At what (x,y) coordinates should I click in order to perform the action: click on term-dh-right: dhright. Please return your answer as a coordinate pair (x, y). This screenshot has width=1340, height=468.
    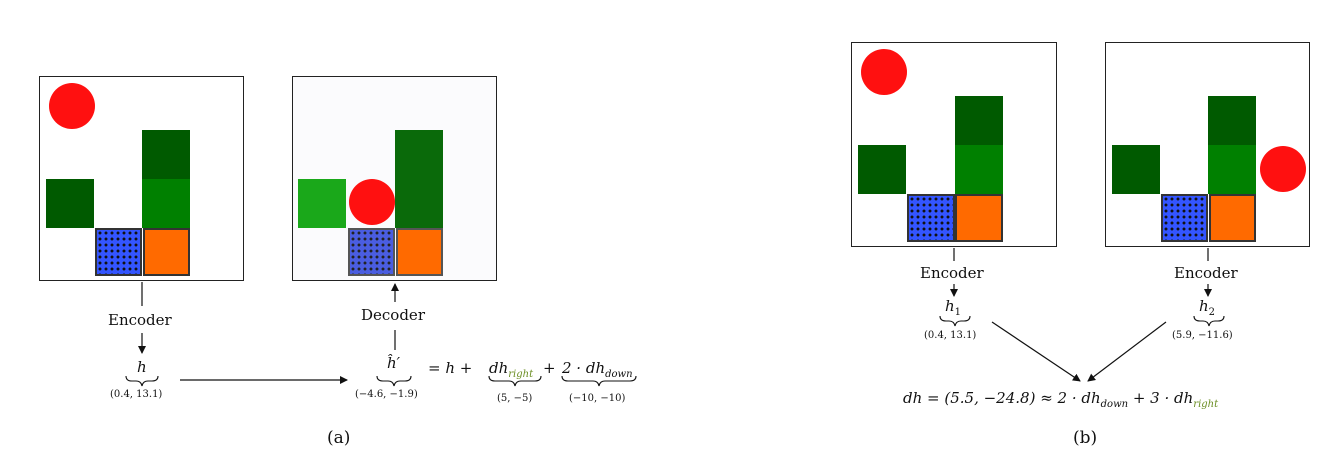
    Looking at the image, I should click on (511, 369).